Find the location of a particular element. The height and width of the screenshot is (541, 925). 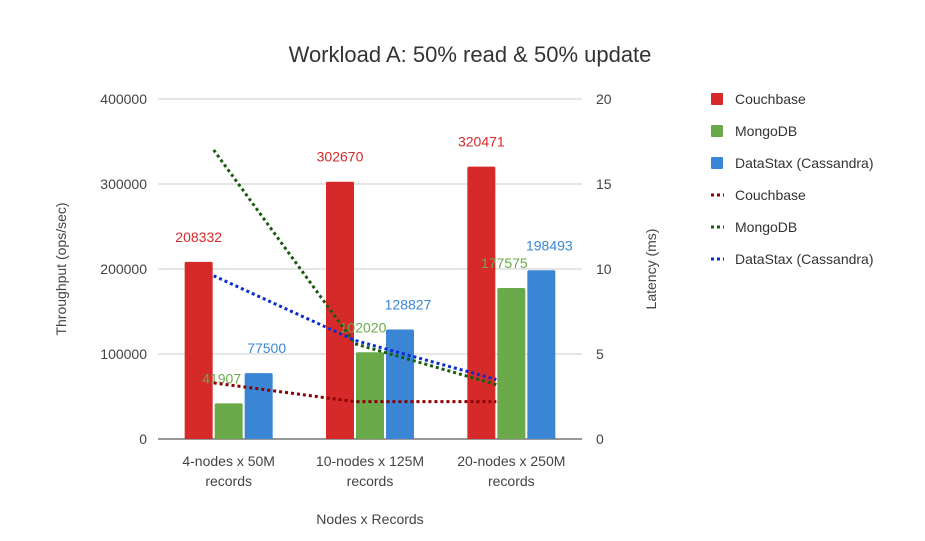

right-axis-ticks: 0 5 10 15 20 is located at coordinates (604, 269).